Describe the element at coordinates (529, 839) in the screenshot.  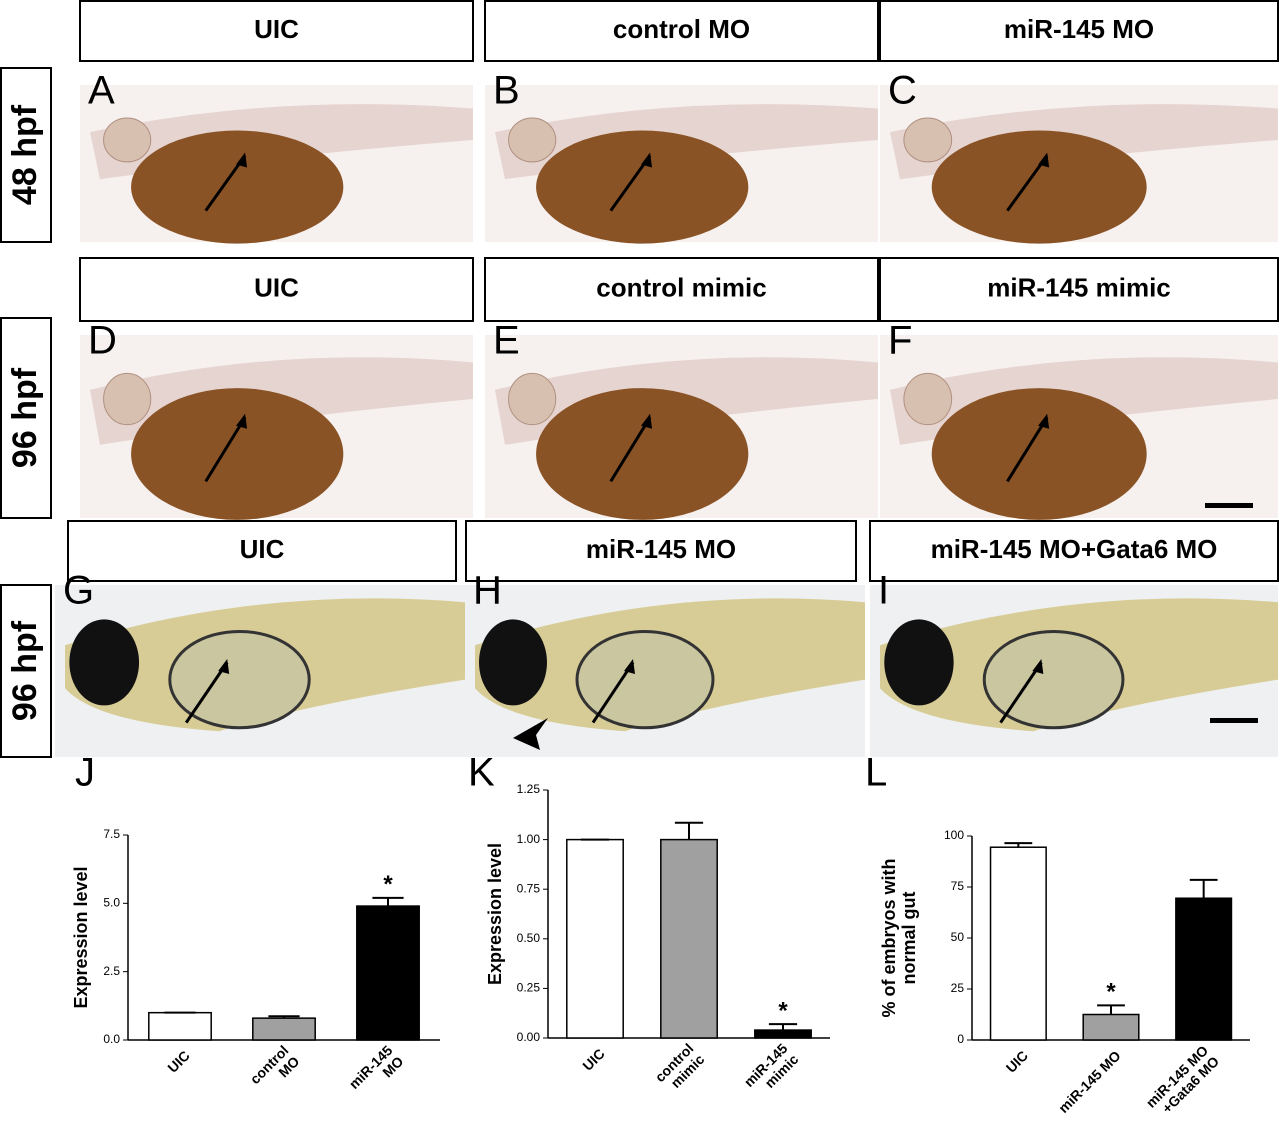
I see `y-tick-label: 1.00` at that location.